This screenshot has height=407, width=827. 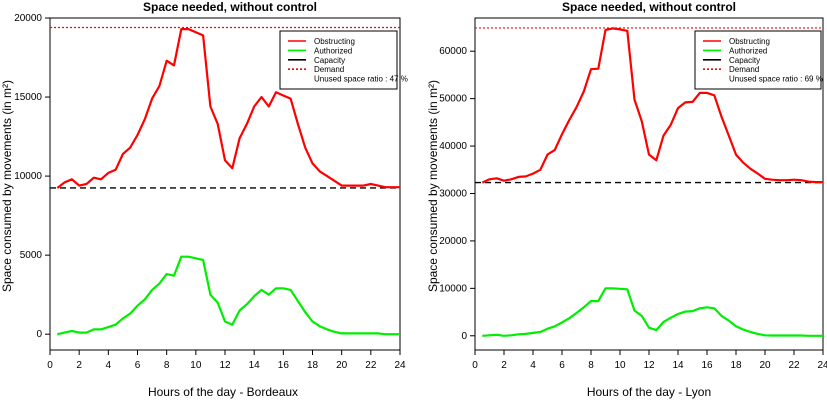 What do you see at coordinates (453, 51) in the screenshot?
I see `y-tick-label: 60000` at bounding box center [453, 51].